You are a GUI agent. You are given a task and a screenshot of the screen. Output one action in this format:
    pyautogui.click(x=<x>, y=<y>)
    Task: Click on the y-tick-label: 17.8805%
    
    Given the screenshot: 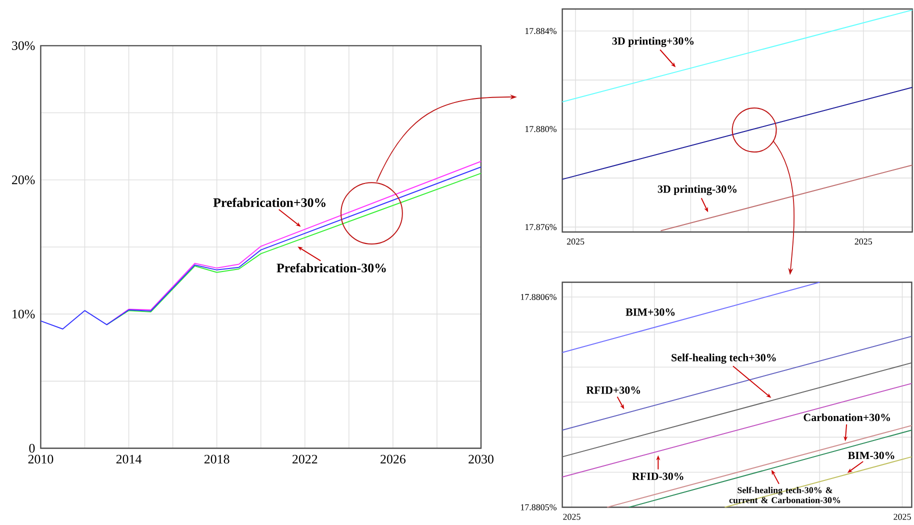 What is the action you would take?
    pyautogui.click(x=538, y=507)
    